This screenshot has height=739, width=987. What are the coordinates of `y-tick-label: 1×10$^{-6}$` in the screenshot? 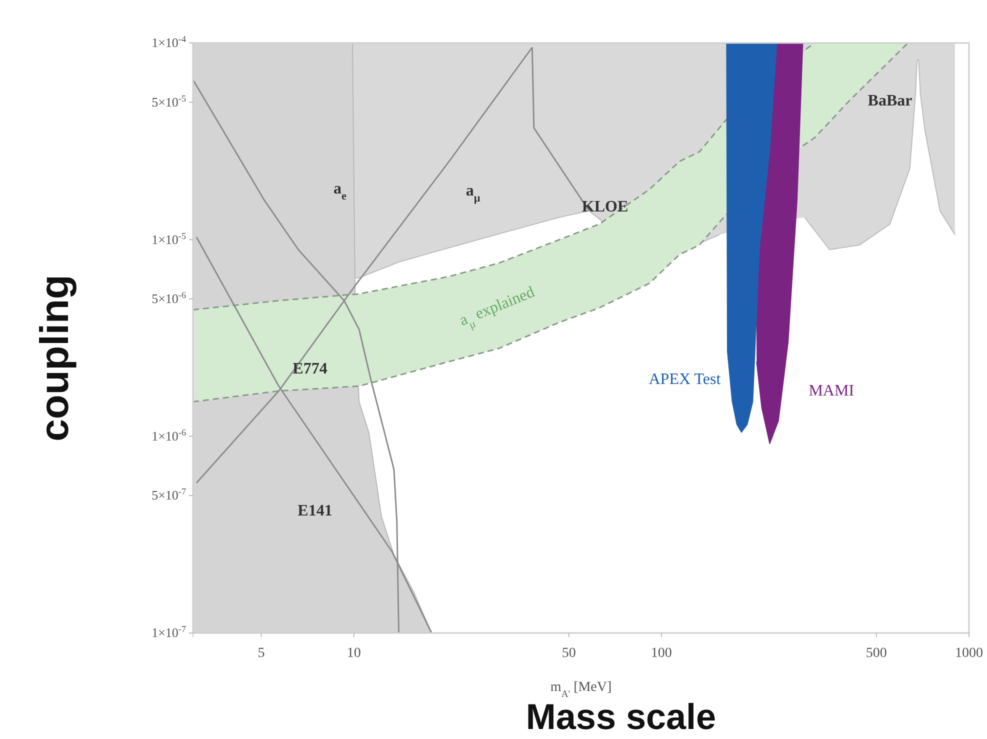 It's located at (169, 435).